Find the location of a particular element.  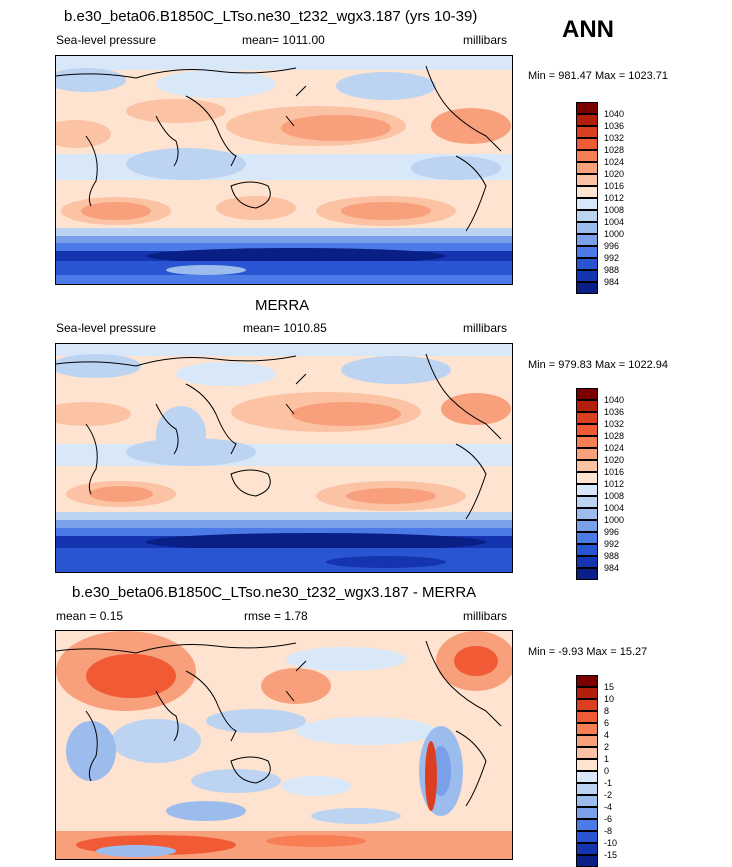

colorbar-tick-label: 1 is located at coordinates (607, 759).